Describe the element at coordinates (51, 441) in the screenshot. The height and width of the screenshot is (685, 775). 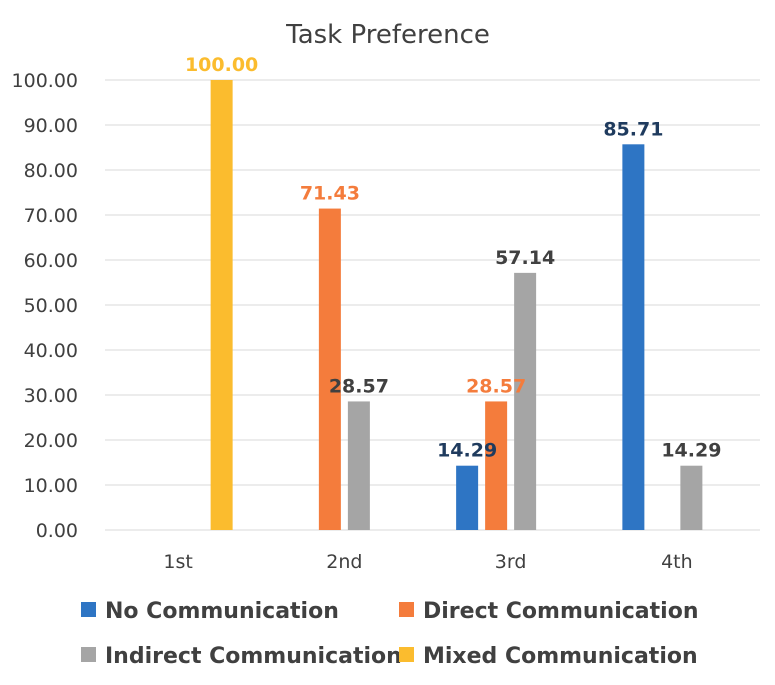
I see `y-tick-label: 20.00` at that location.